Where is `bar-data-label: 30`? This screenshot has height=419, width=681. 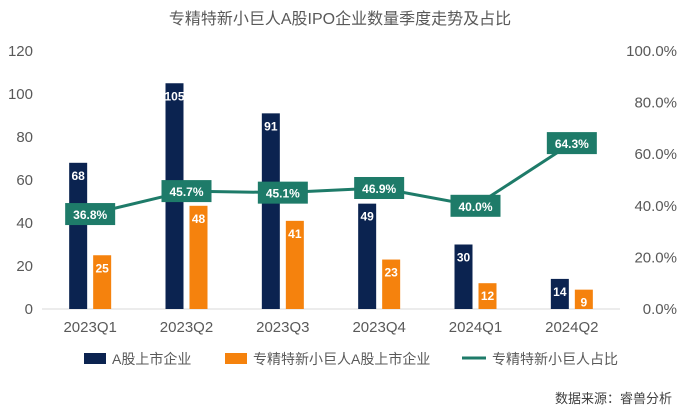
bar-data-label: 30 is located at coordinates (464, 258).